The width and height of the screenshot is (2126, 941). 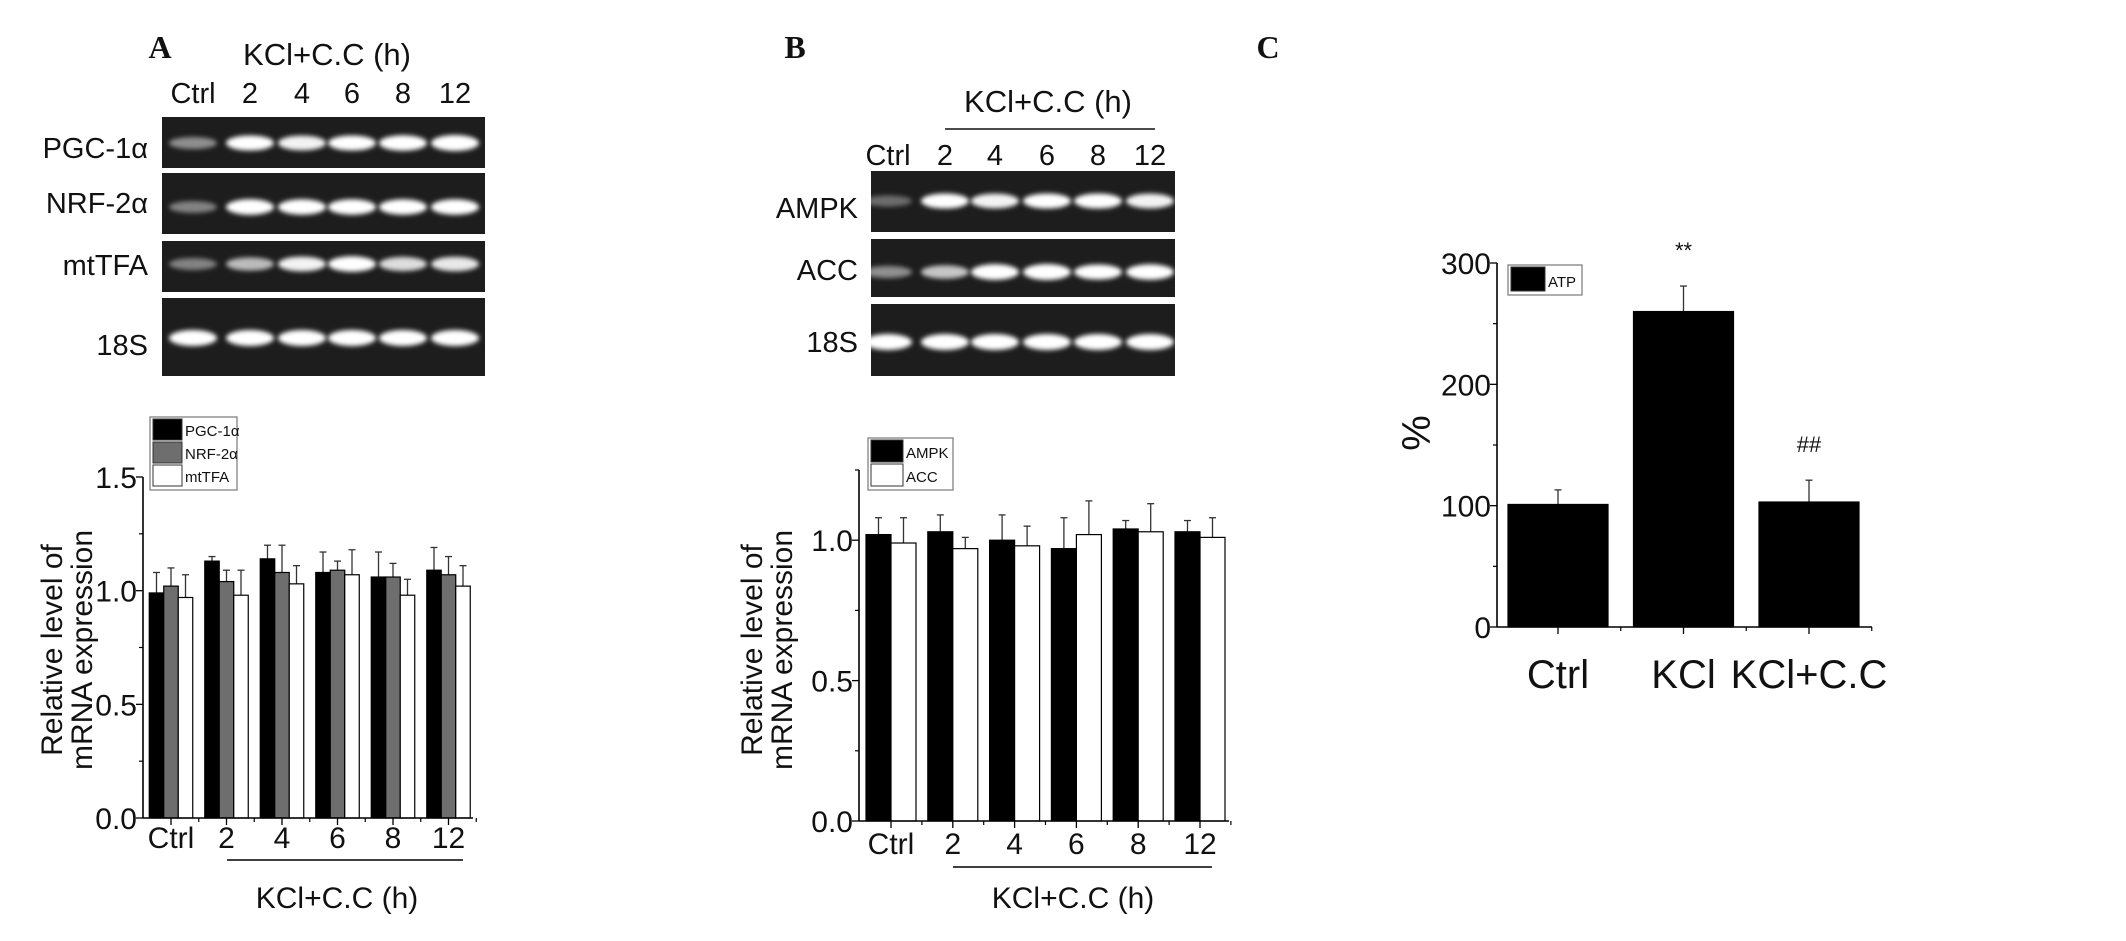 I want to click on panel-letter-c: C, so click(x=1267, y=47).